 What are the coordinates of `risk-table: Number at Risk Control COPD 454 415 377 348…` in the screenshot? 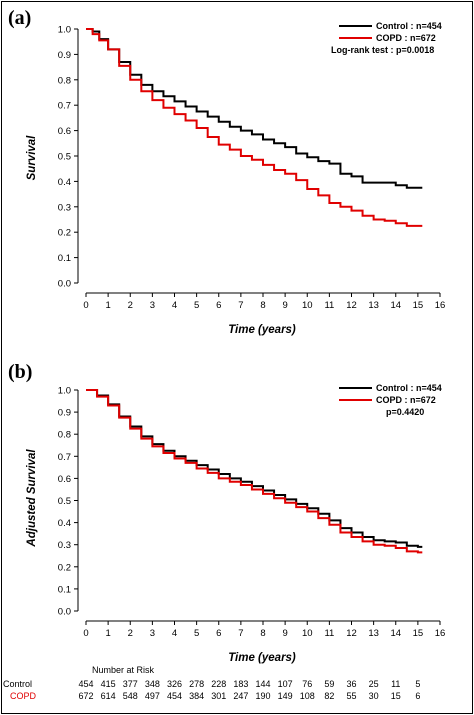 It's located at (211, 683).